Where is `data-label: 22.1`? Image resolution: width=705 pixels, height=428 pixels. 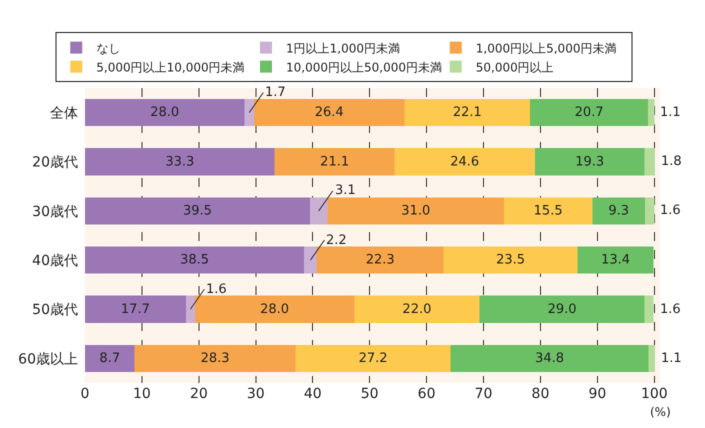
data-label: 22.1 is located at coordinates (467, 112).